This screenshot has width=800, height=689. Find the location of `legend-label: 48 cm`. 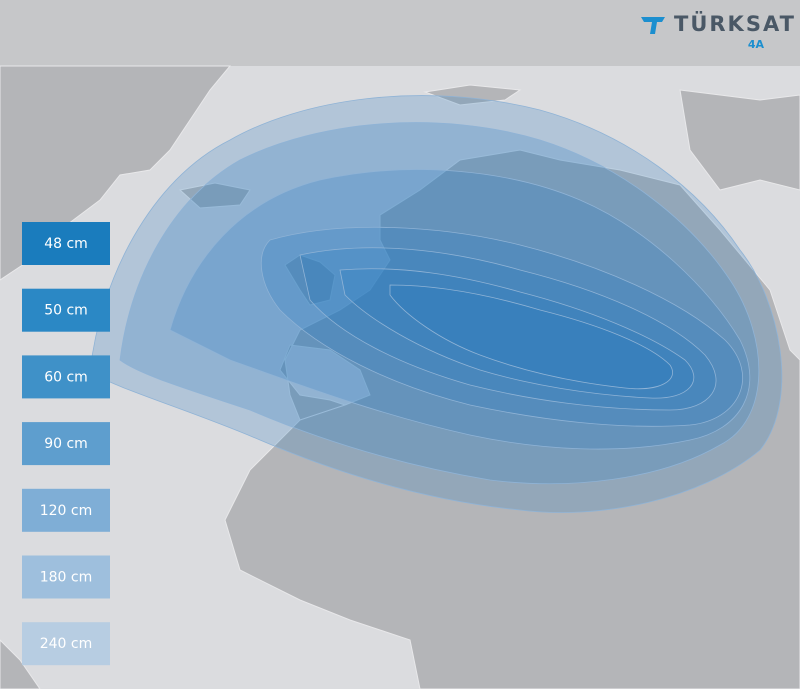

legend-label: 48 cm is located at coordinates (66, 244).